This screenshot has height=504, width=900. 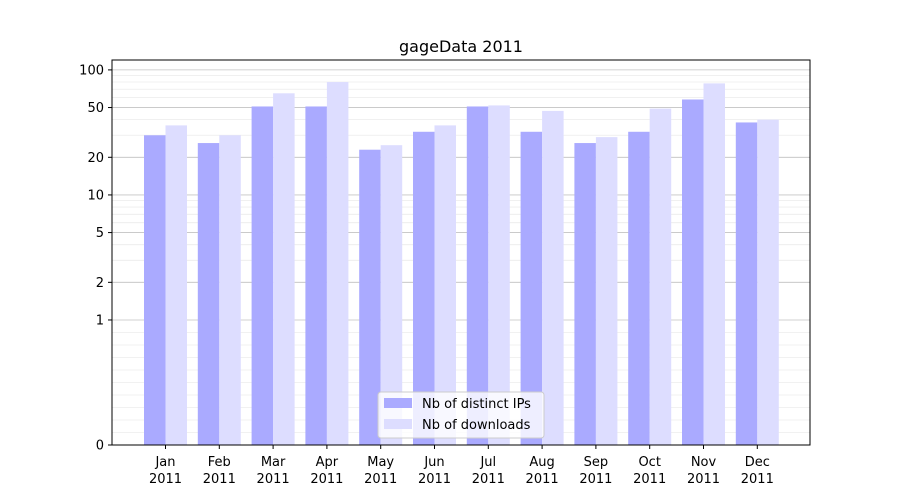 I want to click on legend-label: Nb of distinct IPs, so click(x=476, y=404).